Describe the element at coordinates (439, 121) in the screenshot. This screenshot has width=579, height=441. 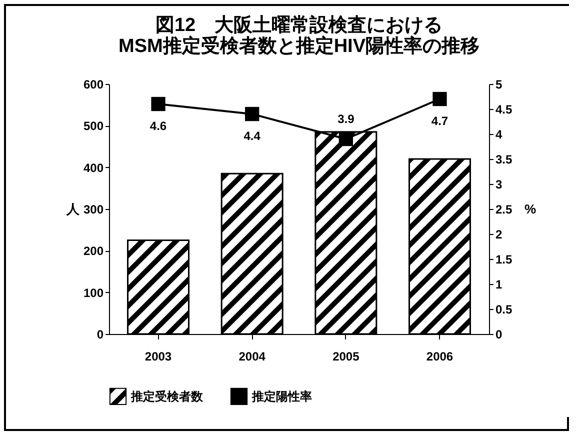
I see `data-label: 4.7` at that location.